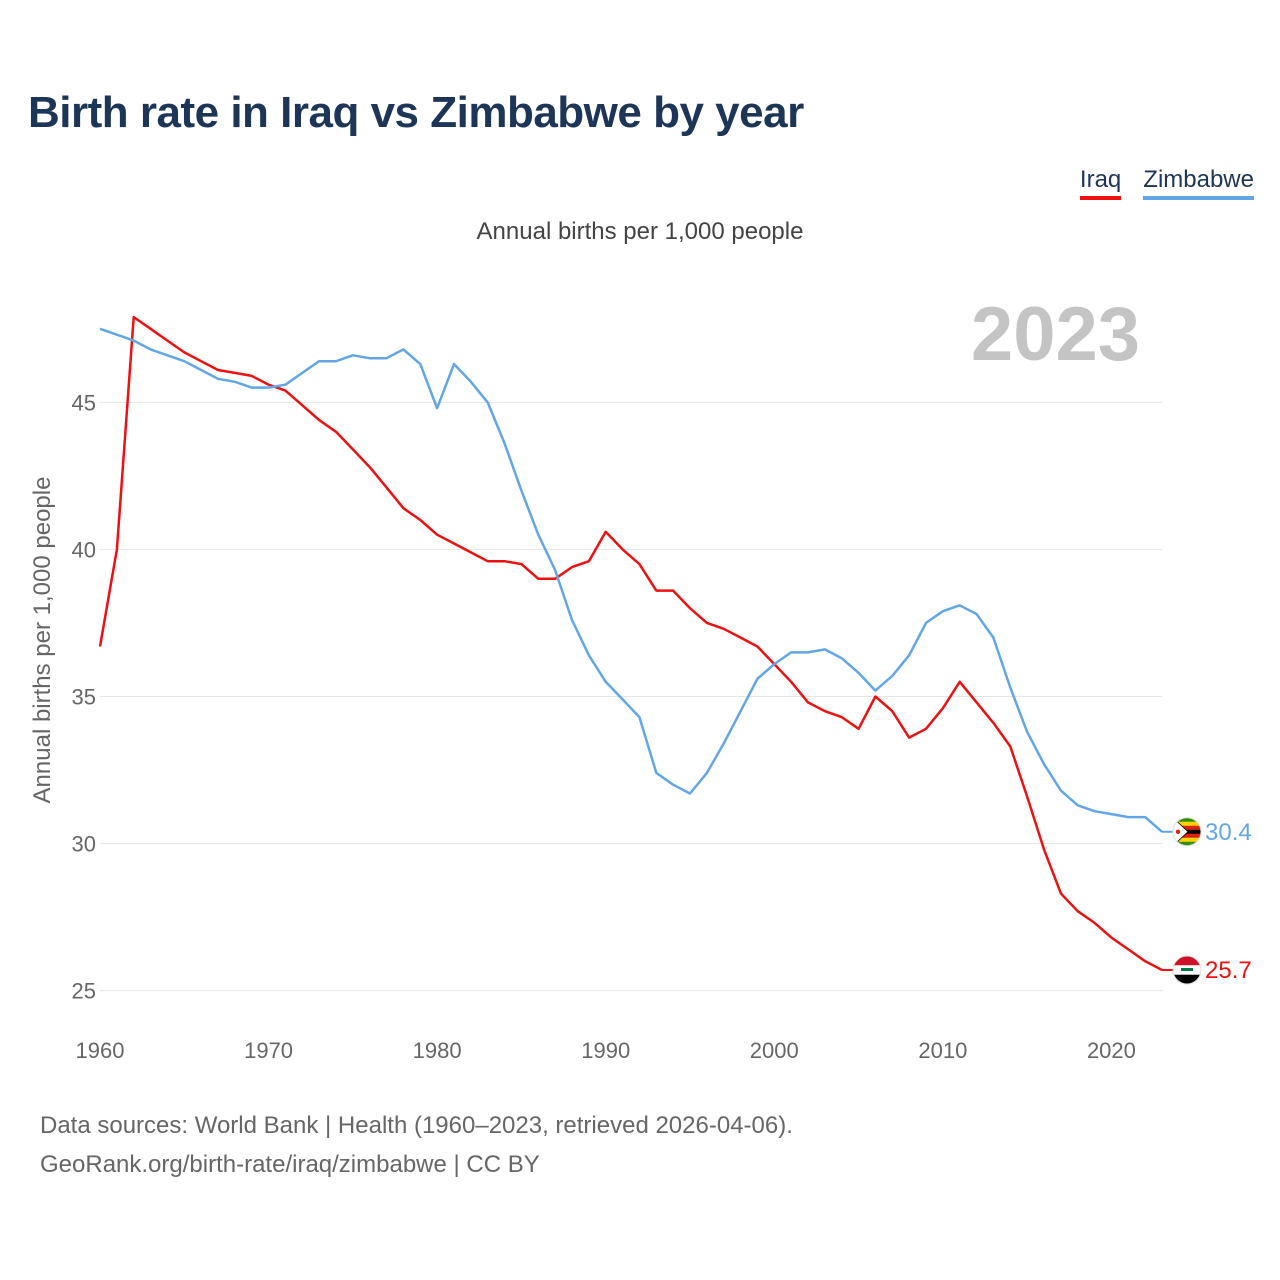 Image resolution: width=1280 pixels, height=1280 pixels. I want to click on end-markers: 25.7 30.4, so click(1207, 901).